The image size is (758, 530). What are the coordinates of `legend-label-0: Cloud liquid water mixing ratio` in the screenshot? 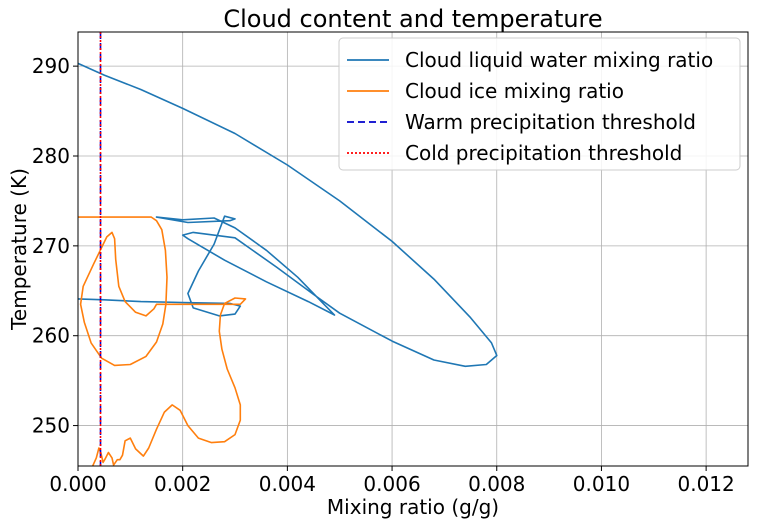 It's located at (559, 60).